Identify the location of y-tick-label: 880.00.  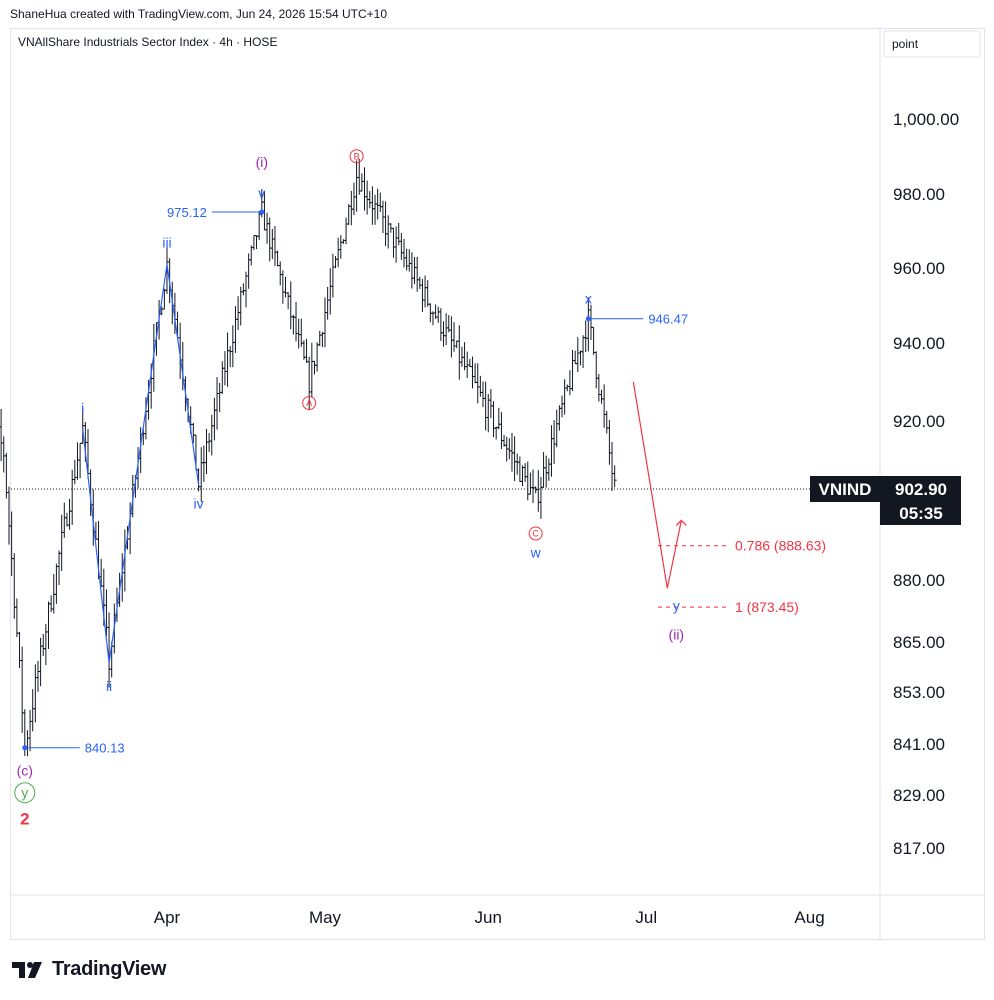
(919, 580).